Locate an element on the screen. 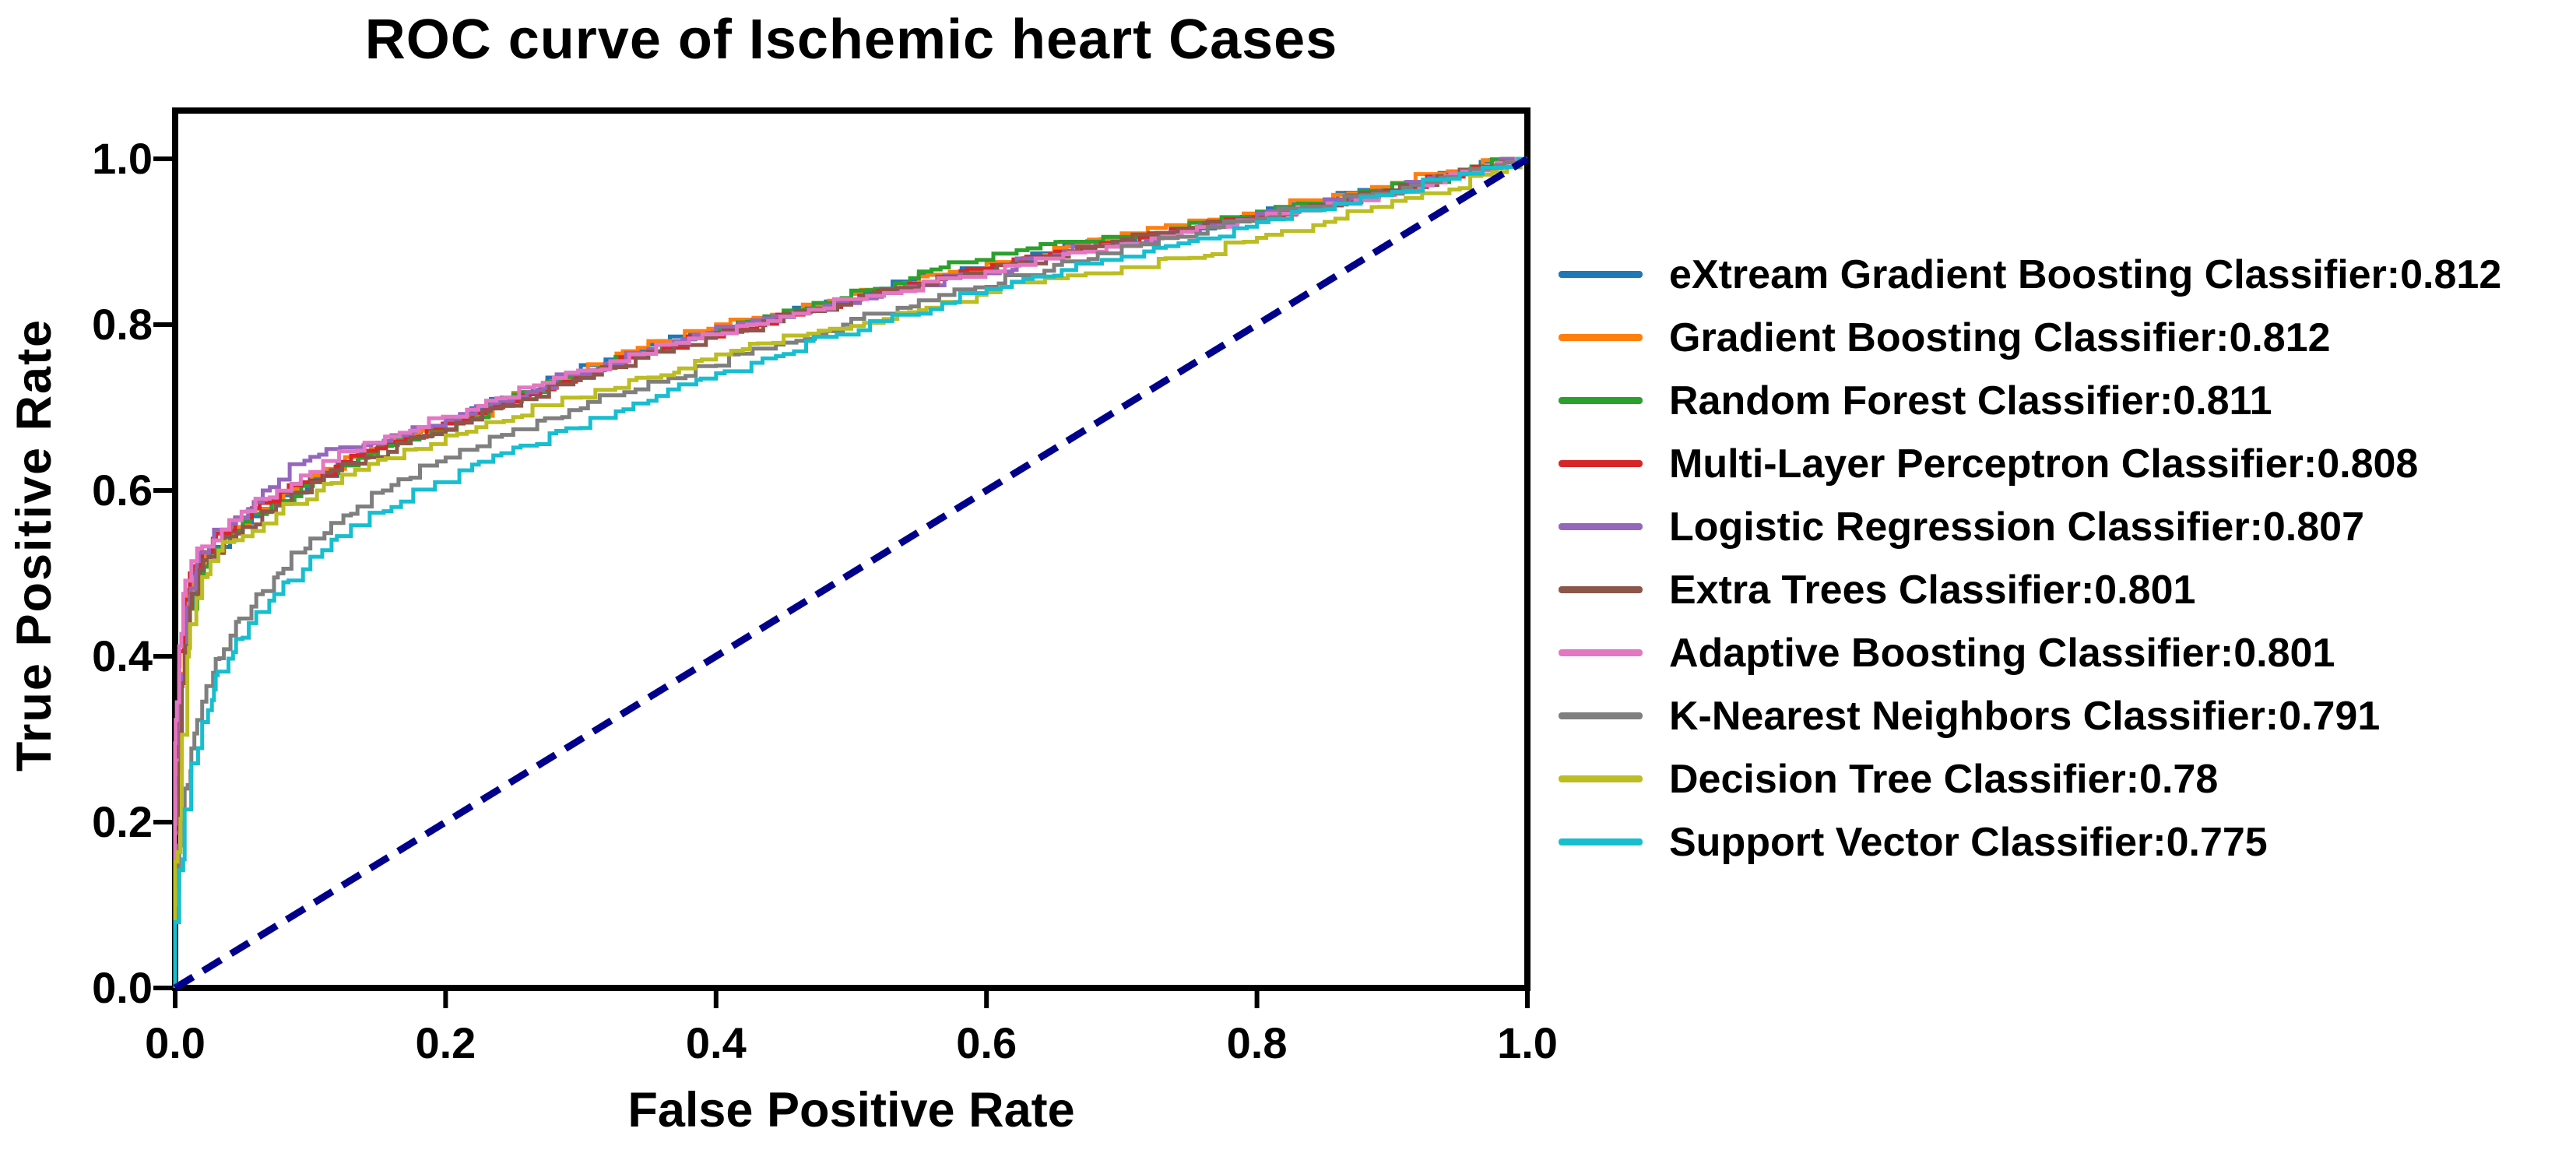 This screenshot has width=2576, height=1153. legend-label: K-Nearest Neighbors Classifier:0.791 is located at coordinates (2025, 716).